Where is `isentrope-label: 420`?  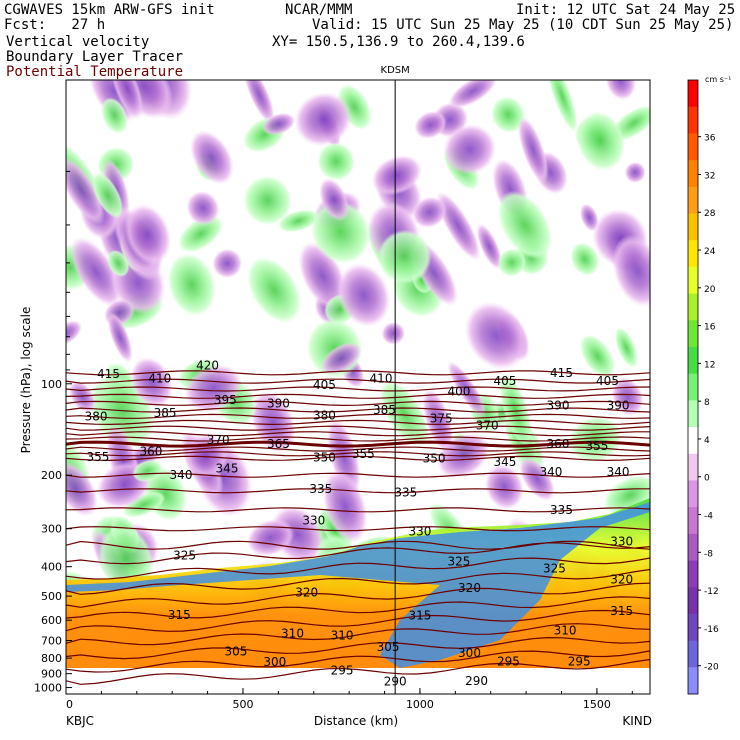
isentrope-label: 420 is located at coordinates (207, 365).